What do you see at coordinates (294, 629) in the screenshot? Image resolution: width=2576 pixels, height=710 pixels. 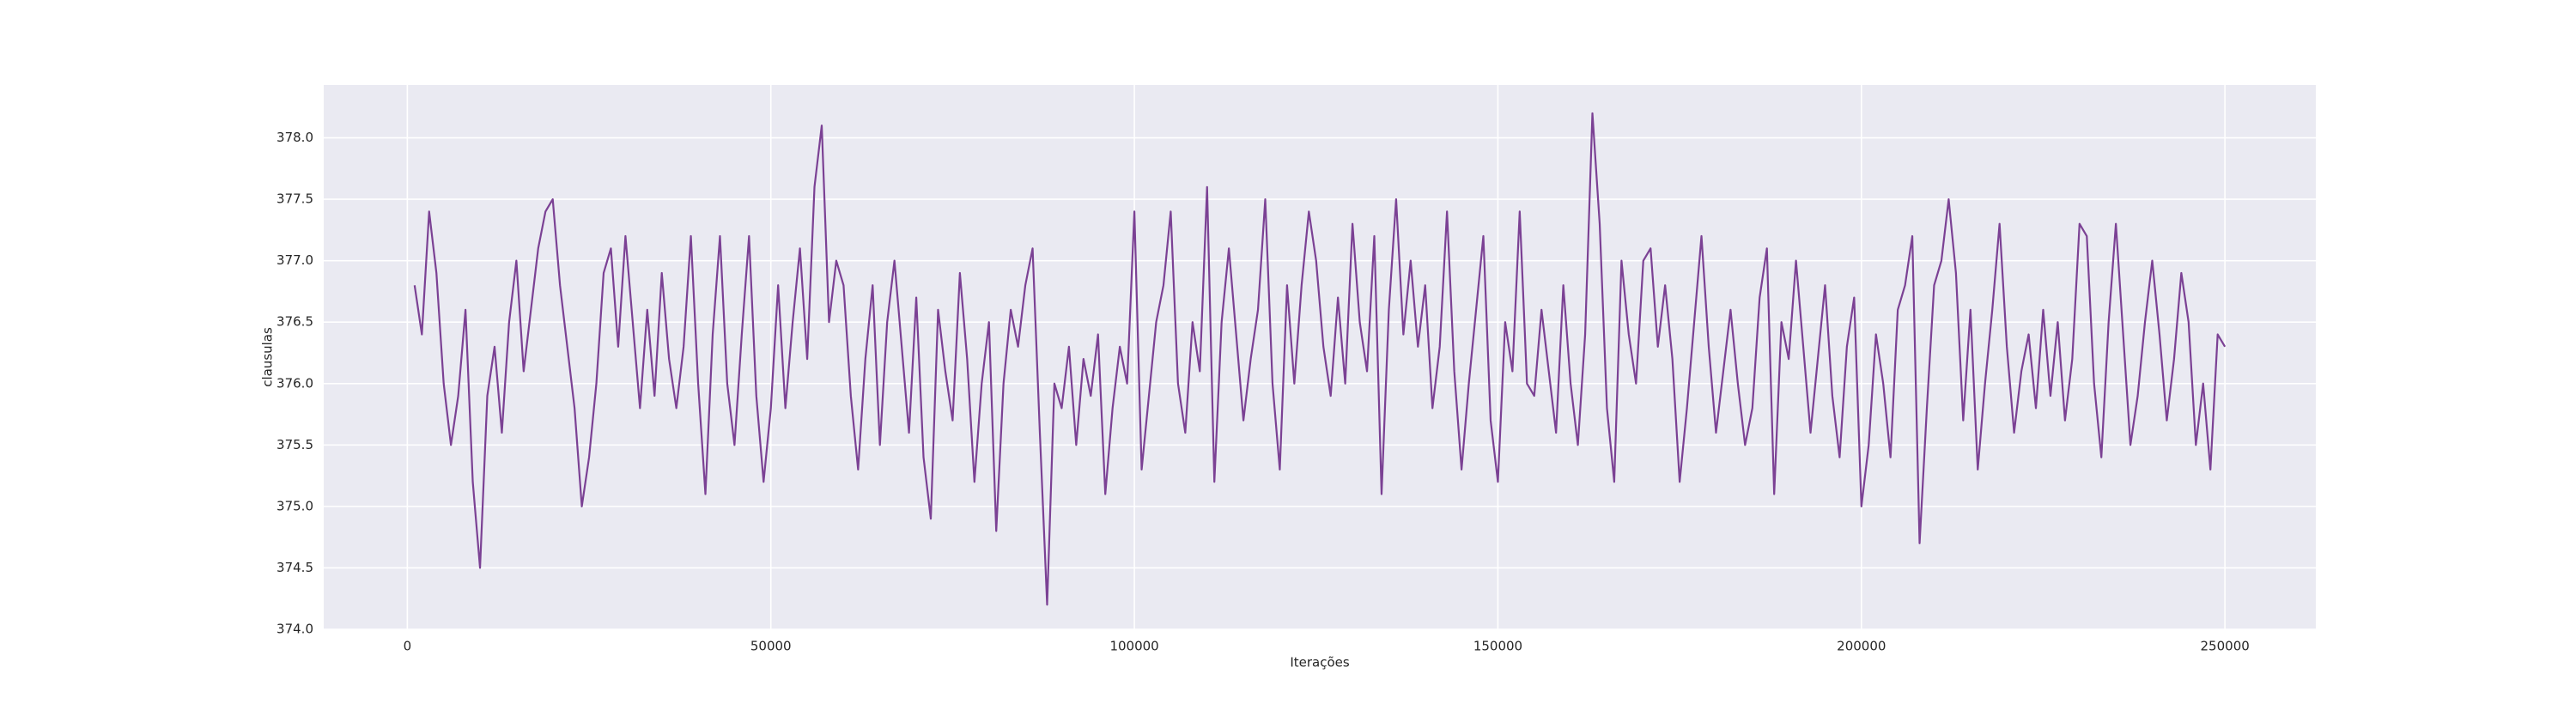 I see `y-tick-label: 374.0` at bounding box center [294, 629].